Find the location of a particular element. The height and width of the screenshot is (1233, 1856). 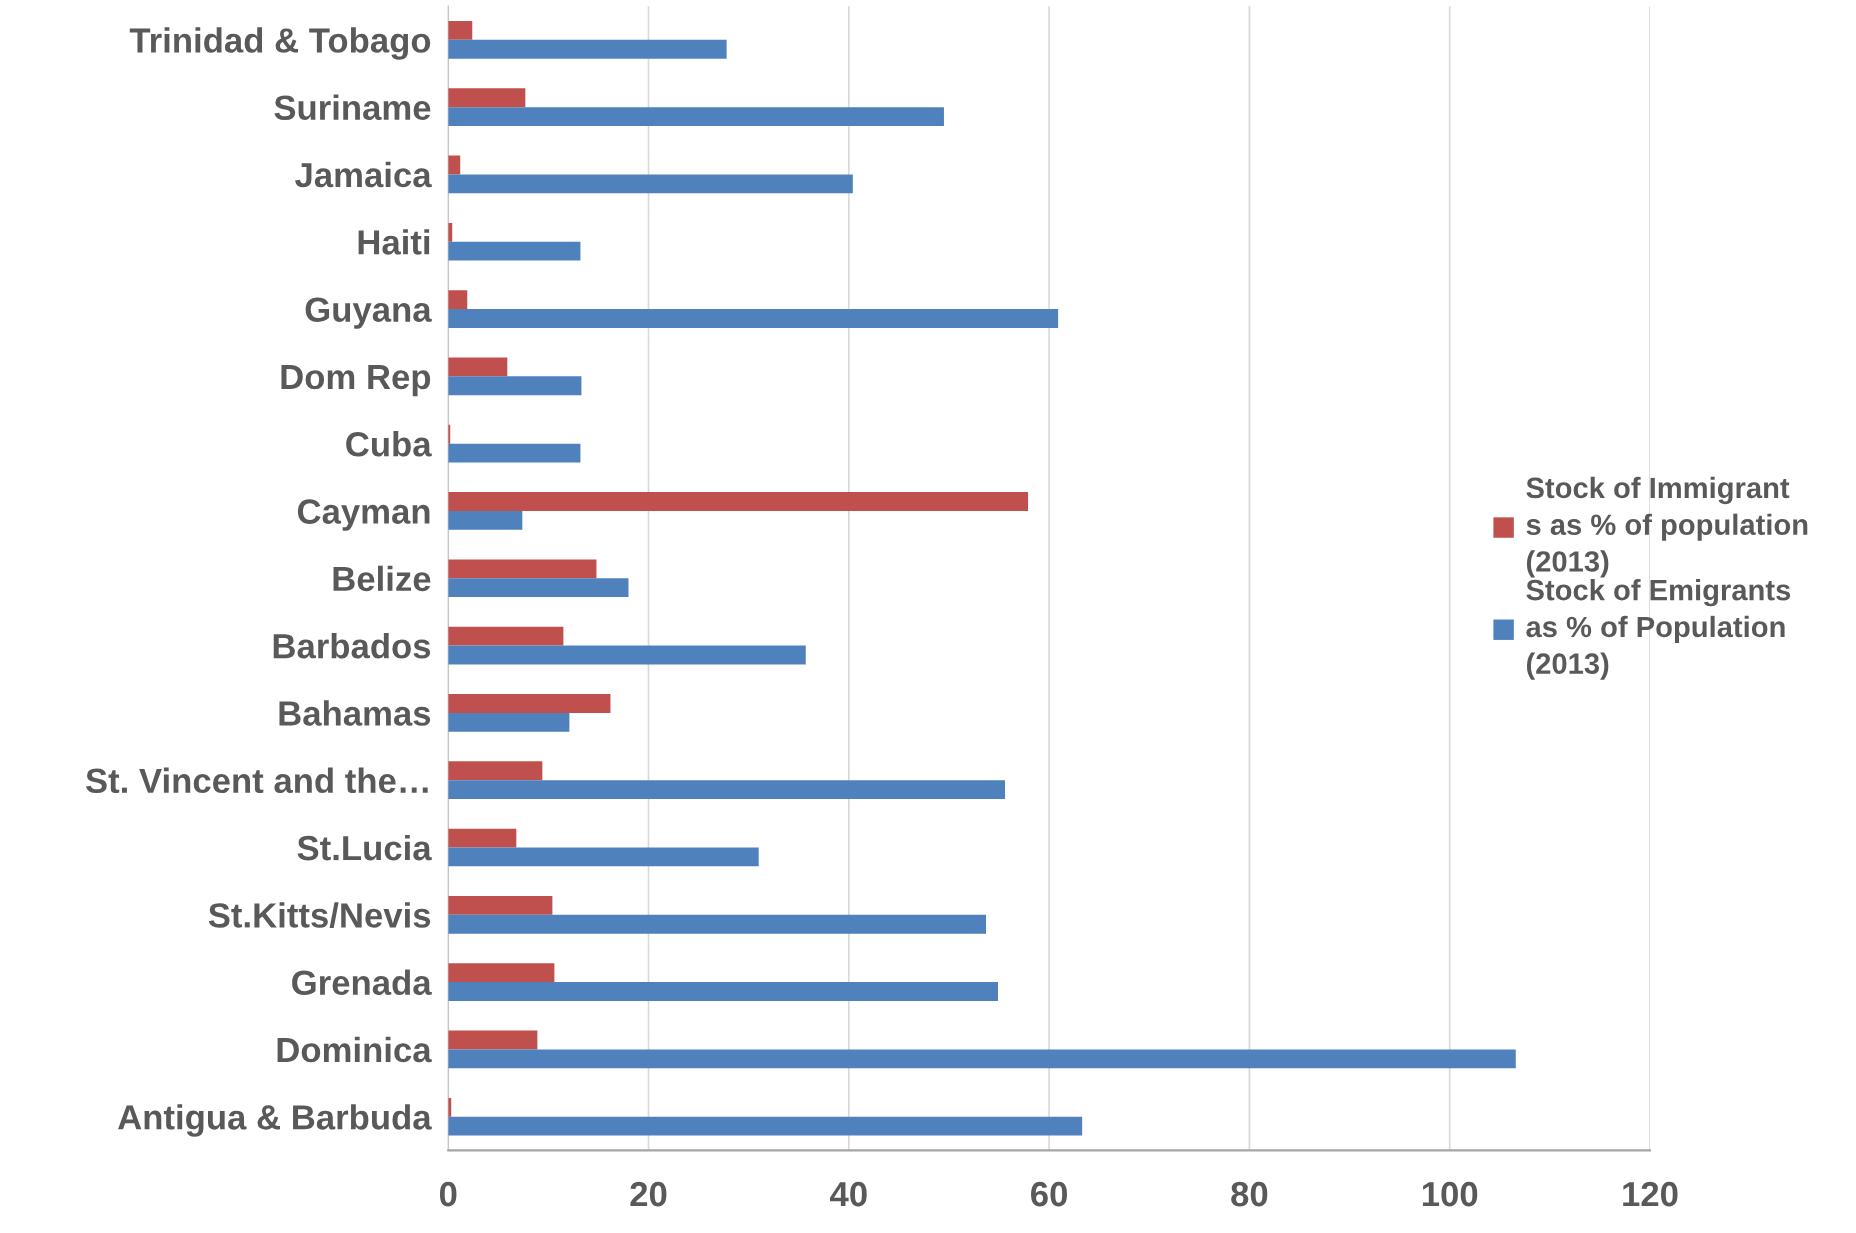

y-tick-label: Barbados is located at coordinates (352, 646).